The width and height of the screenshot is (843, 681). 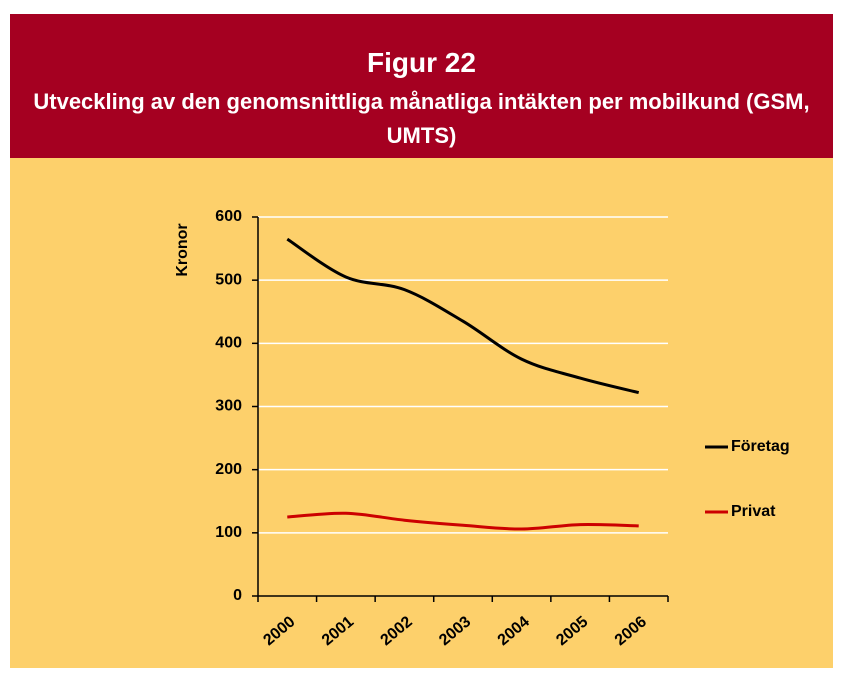 What do you see at coordinates (279, 631) in the screenshot?
I see `x-tick-label: 2000` at bounding box center [279, 631].